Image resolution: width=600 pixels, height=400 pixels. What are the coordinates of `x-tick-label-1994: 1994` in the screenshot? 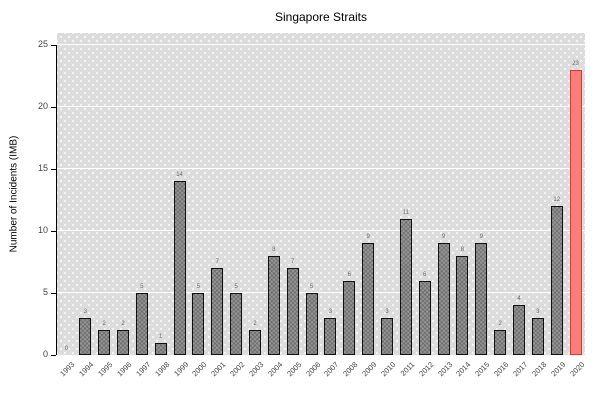 It's located at (86, 369).